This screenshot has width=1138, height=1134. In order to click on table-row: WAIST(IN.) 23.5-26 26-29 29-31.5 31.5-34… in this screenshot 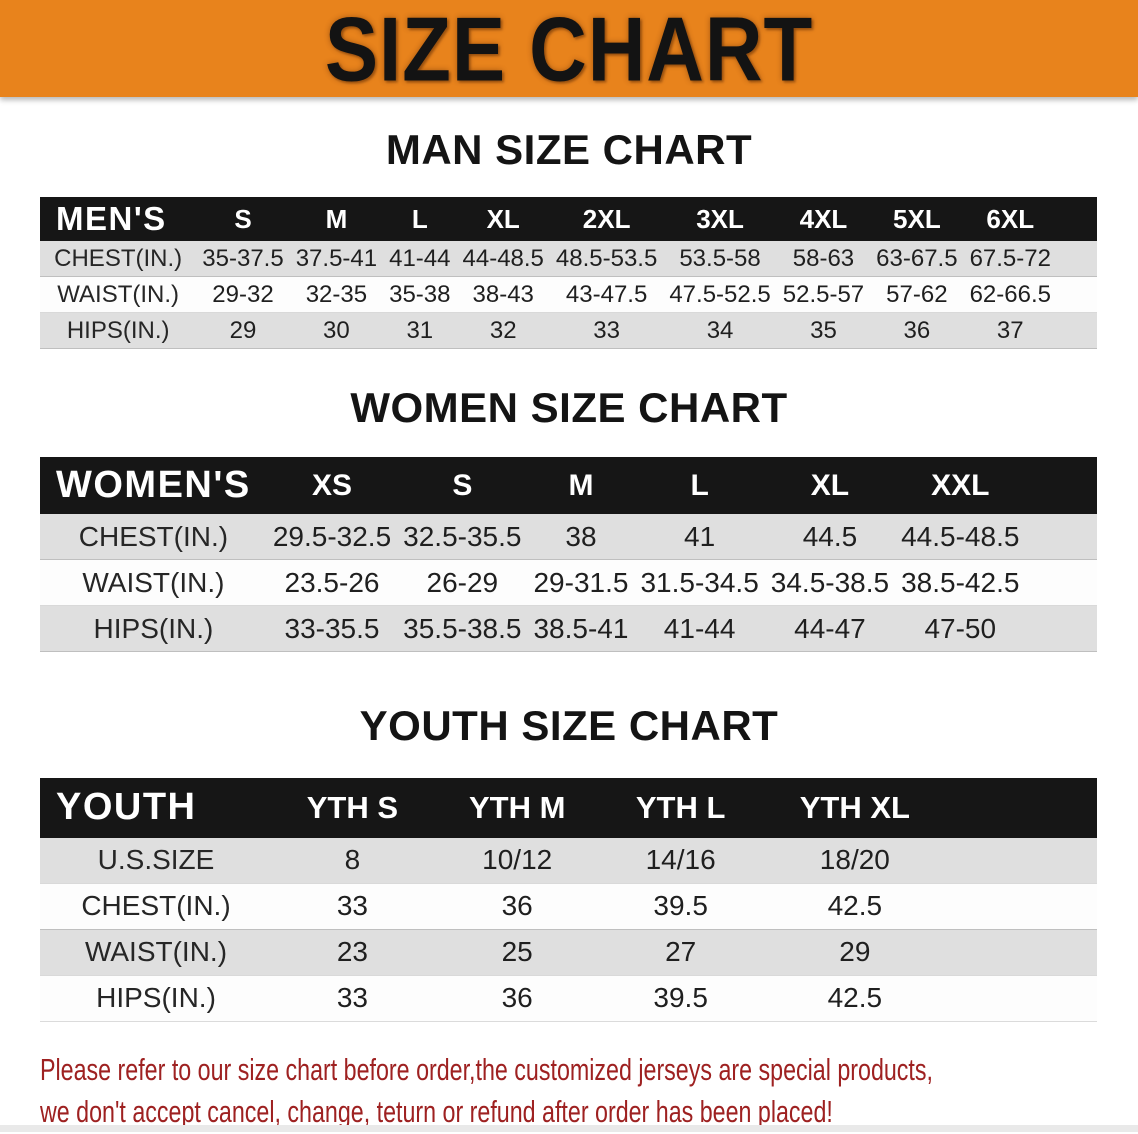, I will do `click(568, 583)`.